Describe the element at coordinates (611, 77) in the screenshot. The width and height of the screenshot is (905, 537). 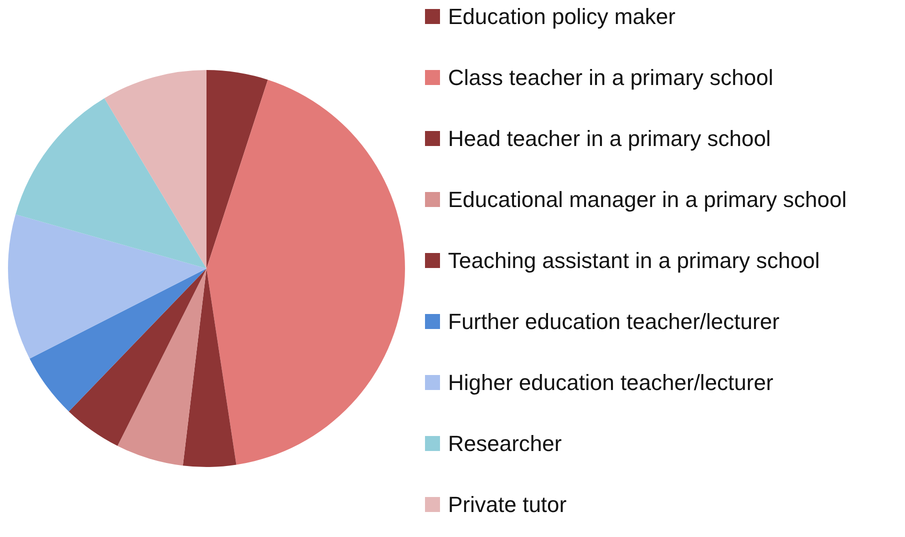
I see `legend-label: Class teacher in a primary school` at that location.